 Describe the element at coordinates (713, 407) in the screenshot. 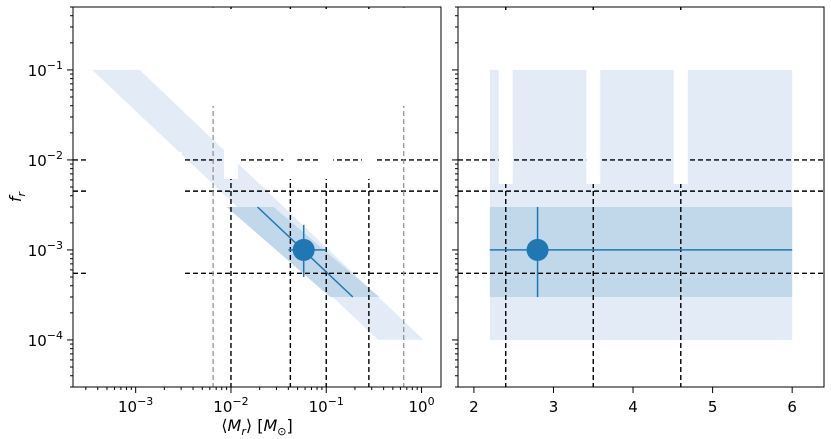

I see `x-tick-label: 5` at that location.